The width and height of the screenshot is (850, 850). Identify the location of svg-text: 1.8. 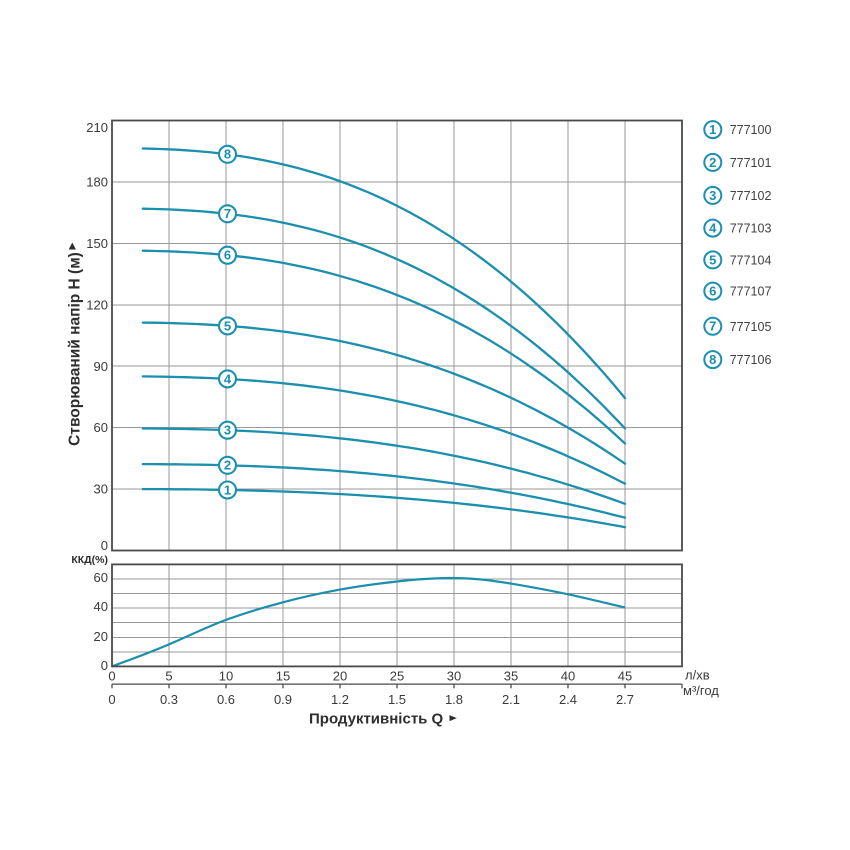
(454, 699).